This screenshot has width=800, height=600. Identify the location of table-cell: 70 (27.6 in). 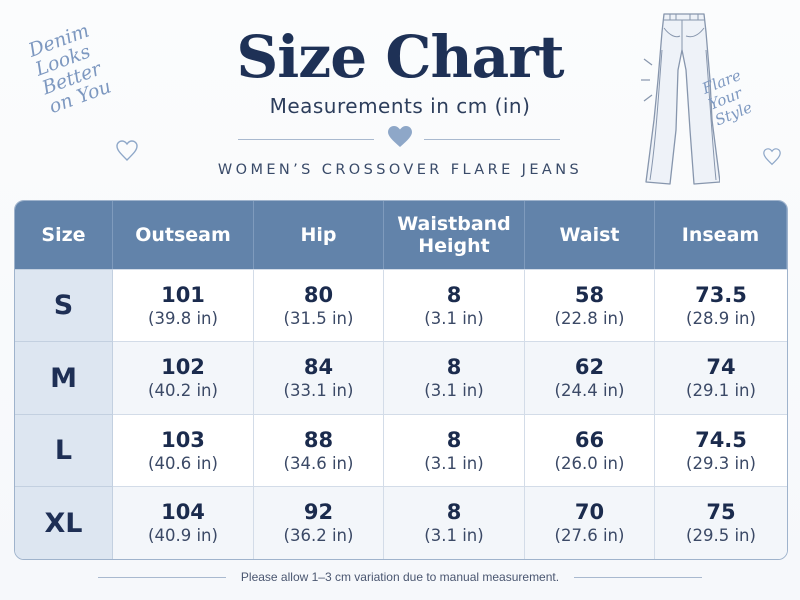
(590, 522).